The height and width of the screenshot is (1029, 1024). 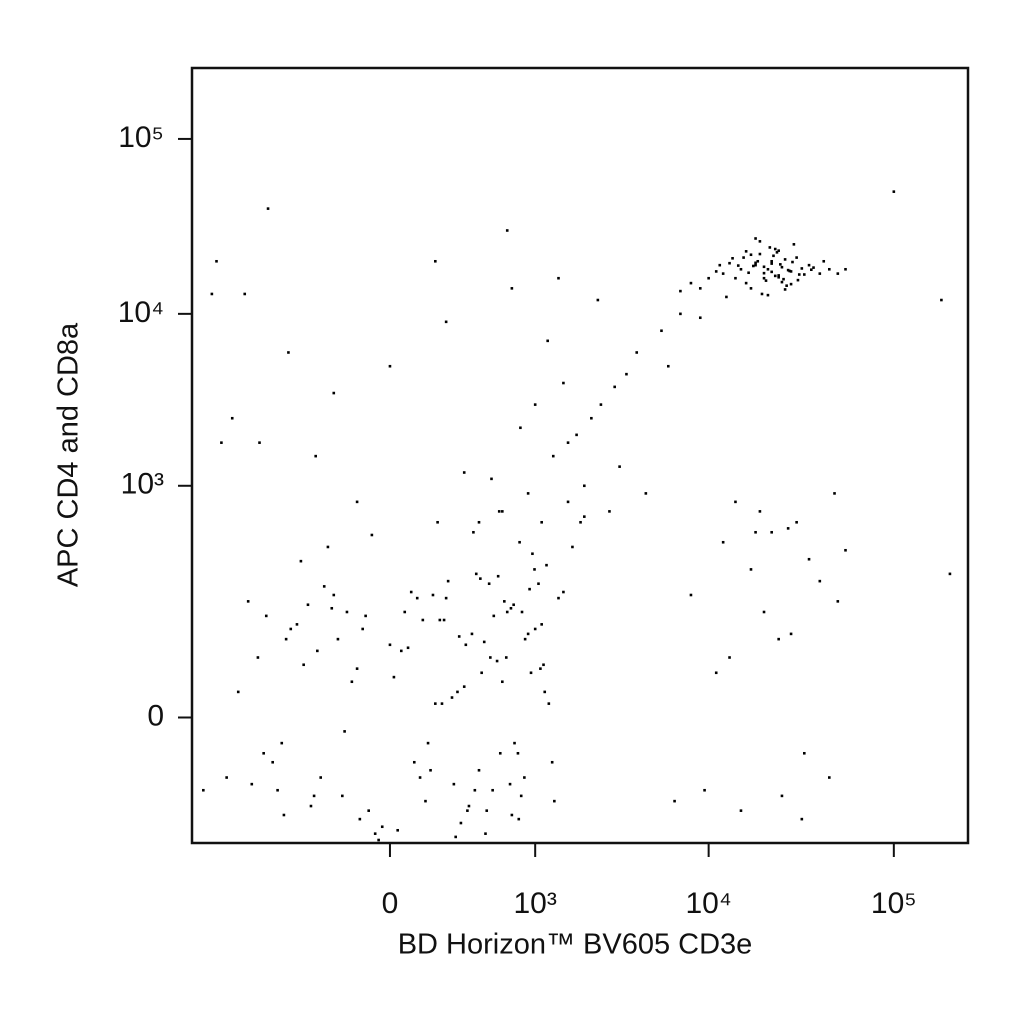 I want to click on x-tick-label: 0, so click(x=390, y=903).